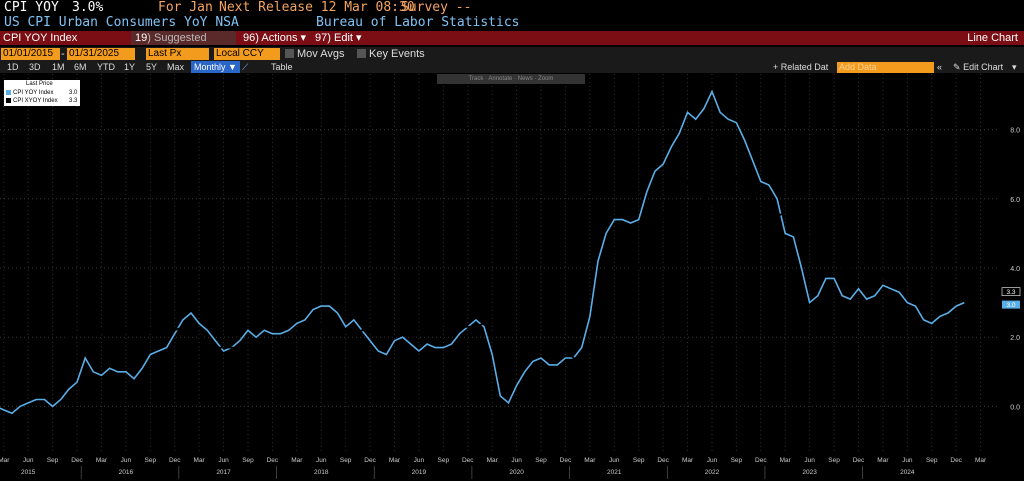 This screenshot has height=481, width=1024. What do you see at coordinates (321, 54) in the screenshot?
I see `mov-avgs-label: Mov Avgs` at bounding box center [321, 54].